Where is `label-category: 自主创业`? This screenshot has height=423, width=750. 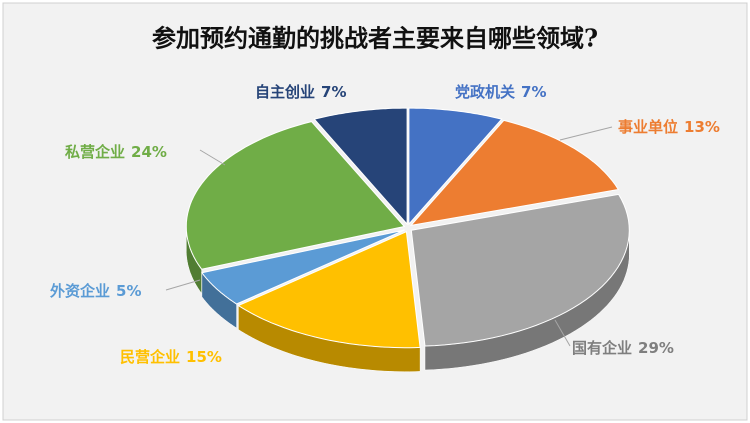
label-category: 自主创业 is located at coordinates (285, 92).